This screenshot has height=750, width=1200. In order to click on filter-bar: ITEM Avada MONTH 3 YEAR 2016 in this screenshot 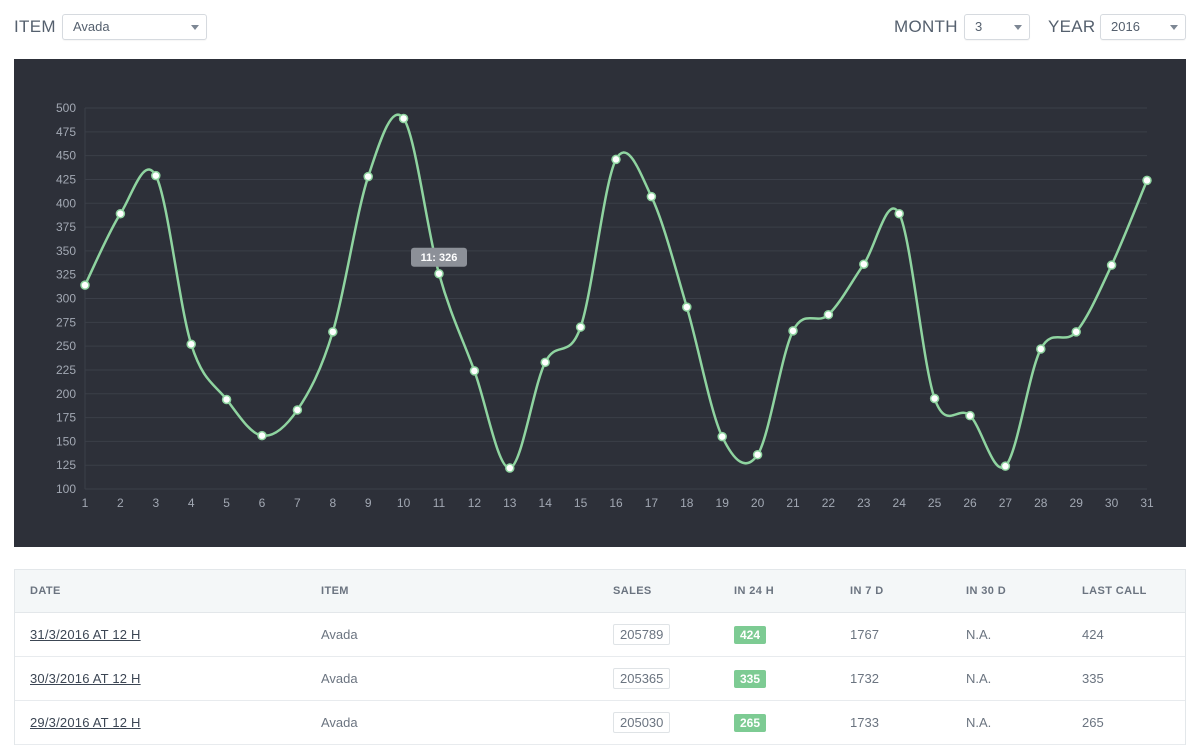, I will do `click(600, 29)`.